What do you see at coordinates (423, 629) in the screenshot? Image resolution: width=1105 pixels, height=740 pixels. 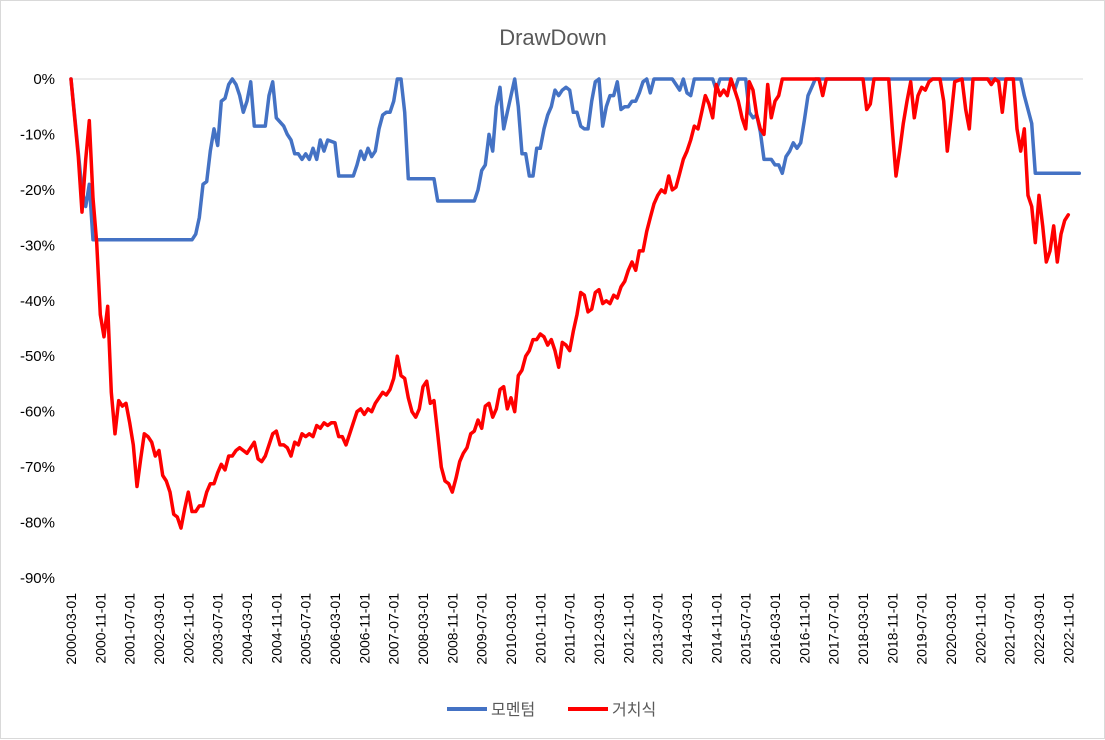 I see `x-tick-label: 2008-03-01` at bounding box center [423, 629].